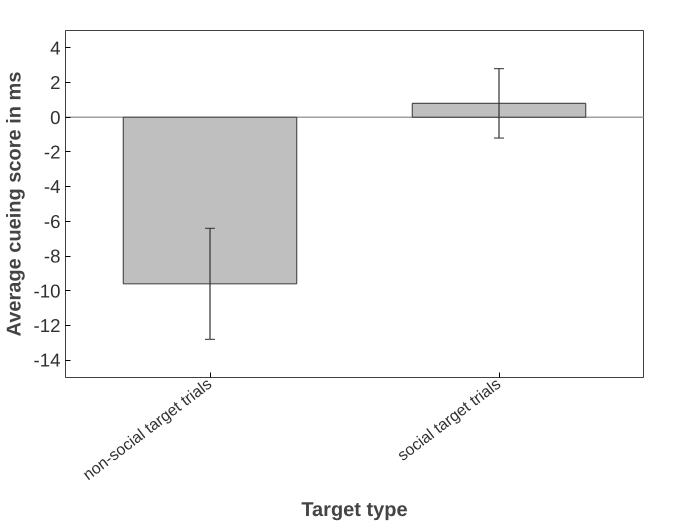  I want to click on y-tick-label: -12, so click(47, 325).